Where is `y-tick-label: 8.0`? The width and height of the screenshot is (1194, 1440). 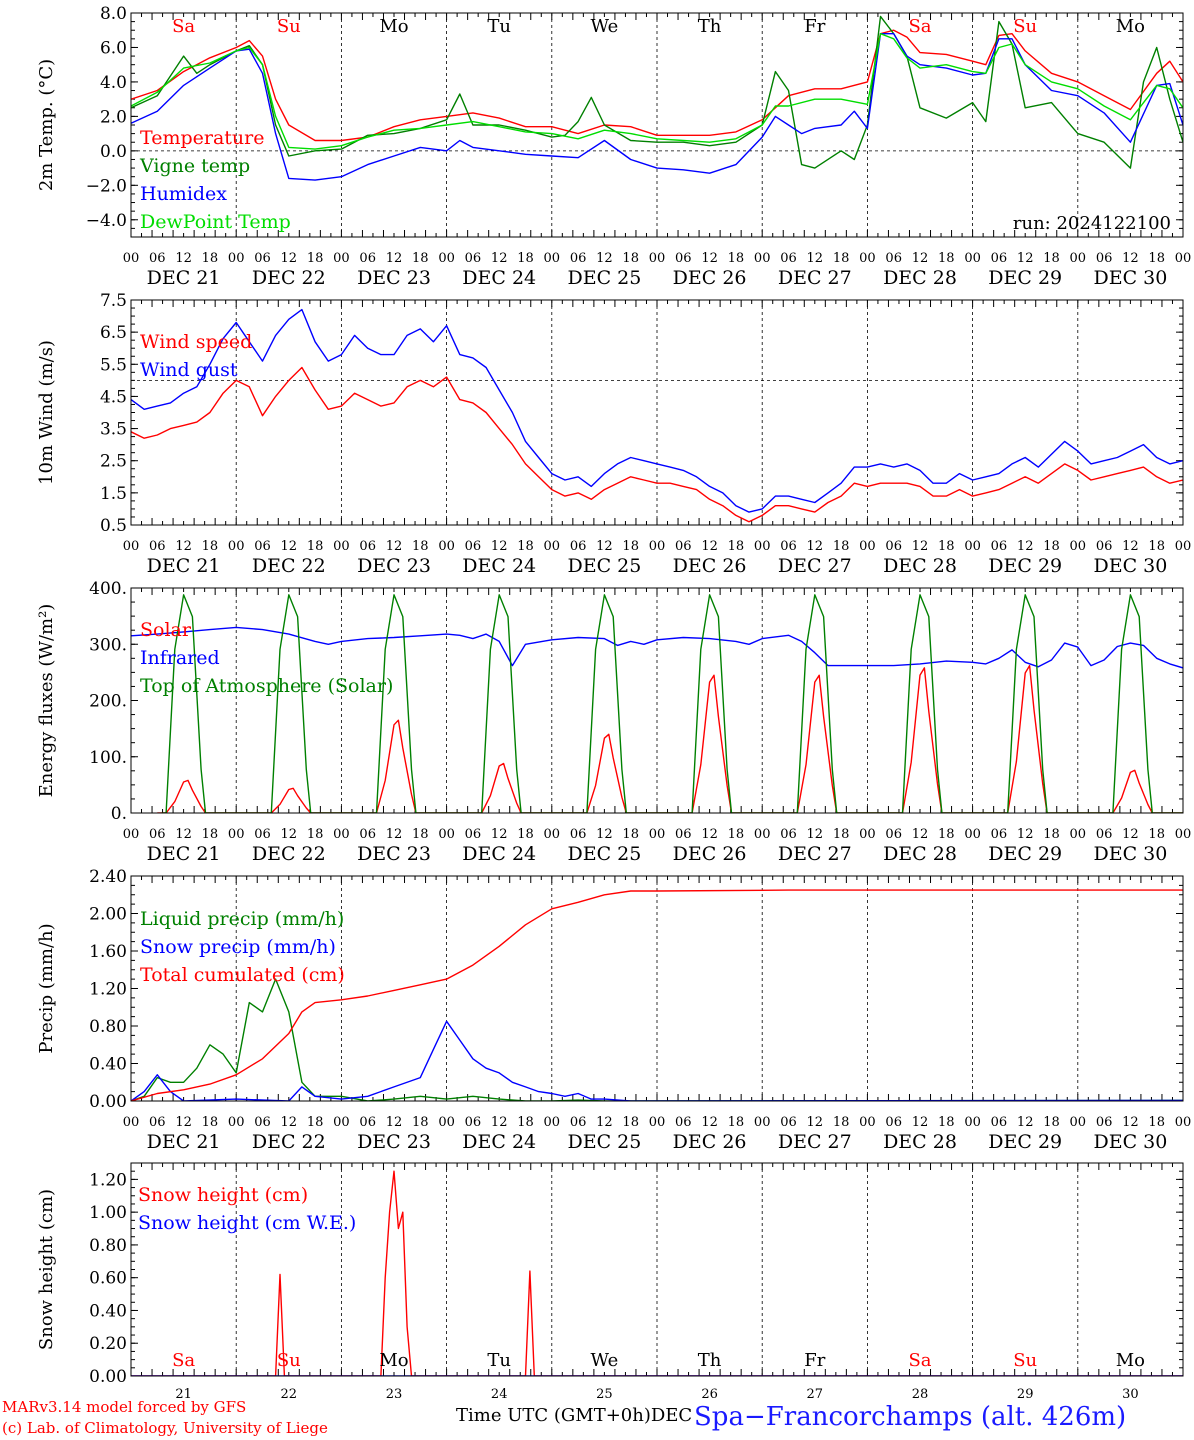
y-tick-label: 8.0 is located at coordinates (113, 14).